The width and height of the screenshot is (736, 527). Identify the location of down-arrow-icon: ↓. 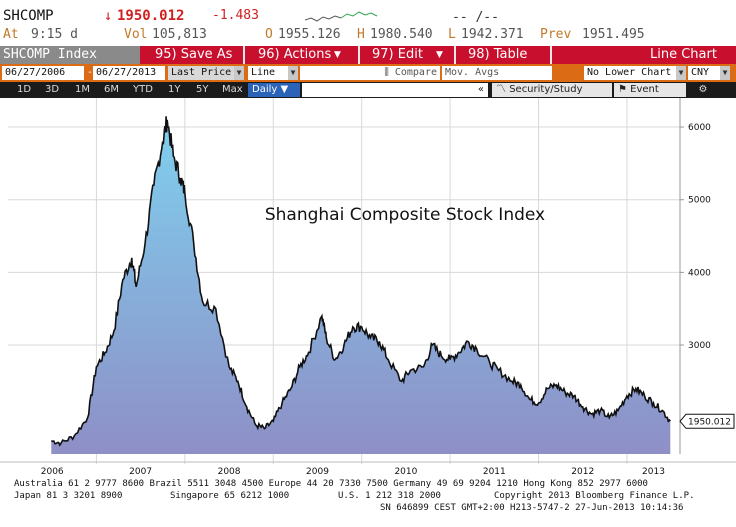
(108, 16).